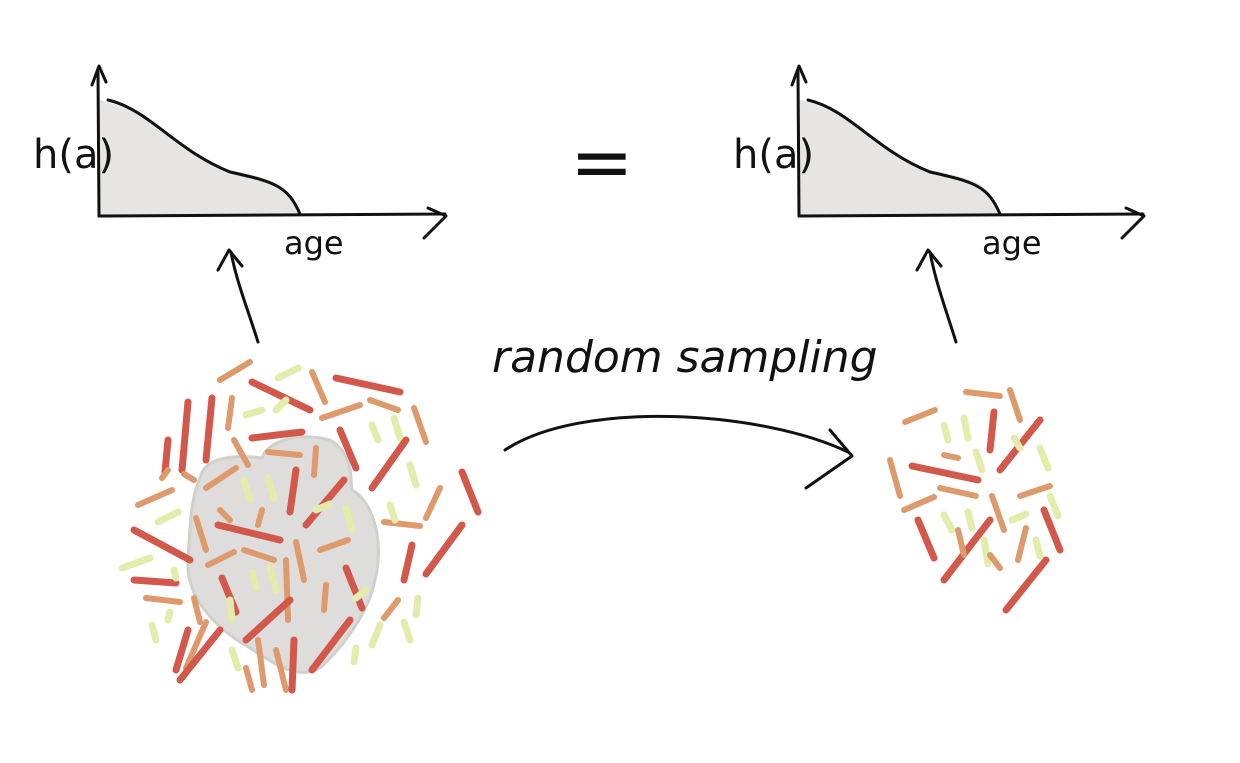  Describe the element at coordinates (904, 157) in the screenshot. I see `right-histogram-curve` at that location.